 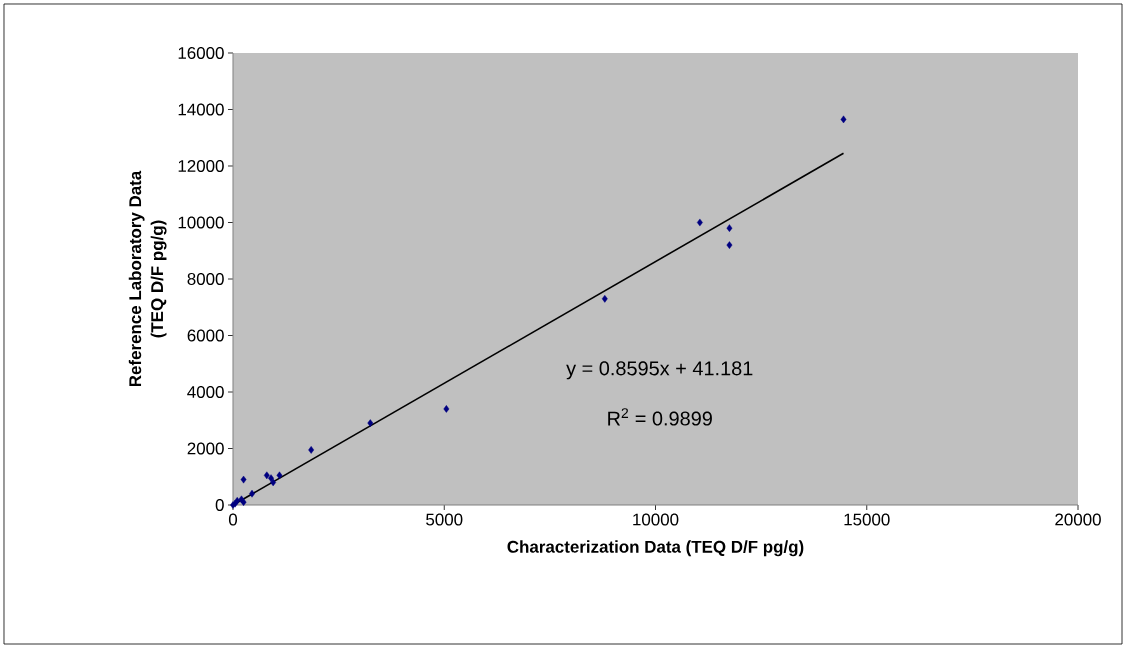 What do you see at coordinates (201, 109) in the screenshot?
I see `y-tick-label: 14000` at bounding box center [201, 109].